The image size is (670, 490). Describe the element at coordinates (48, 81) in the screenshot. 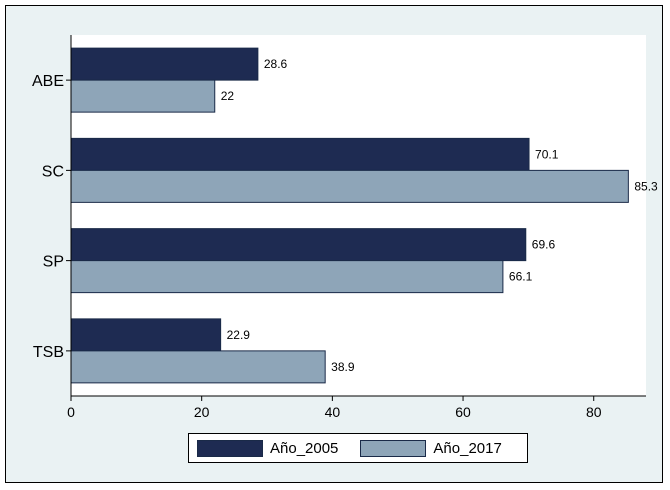

I see `category-label-abe: ABE` at that location.